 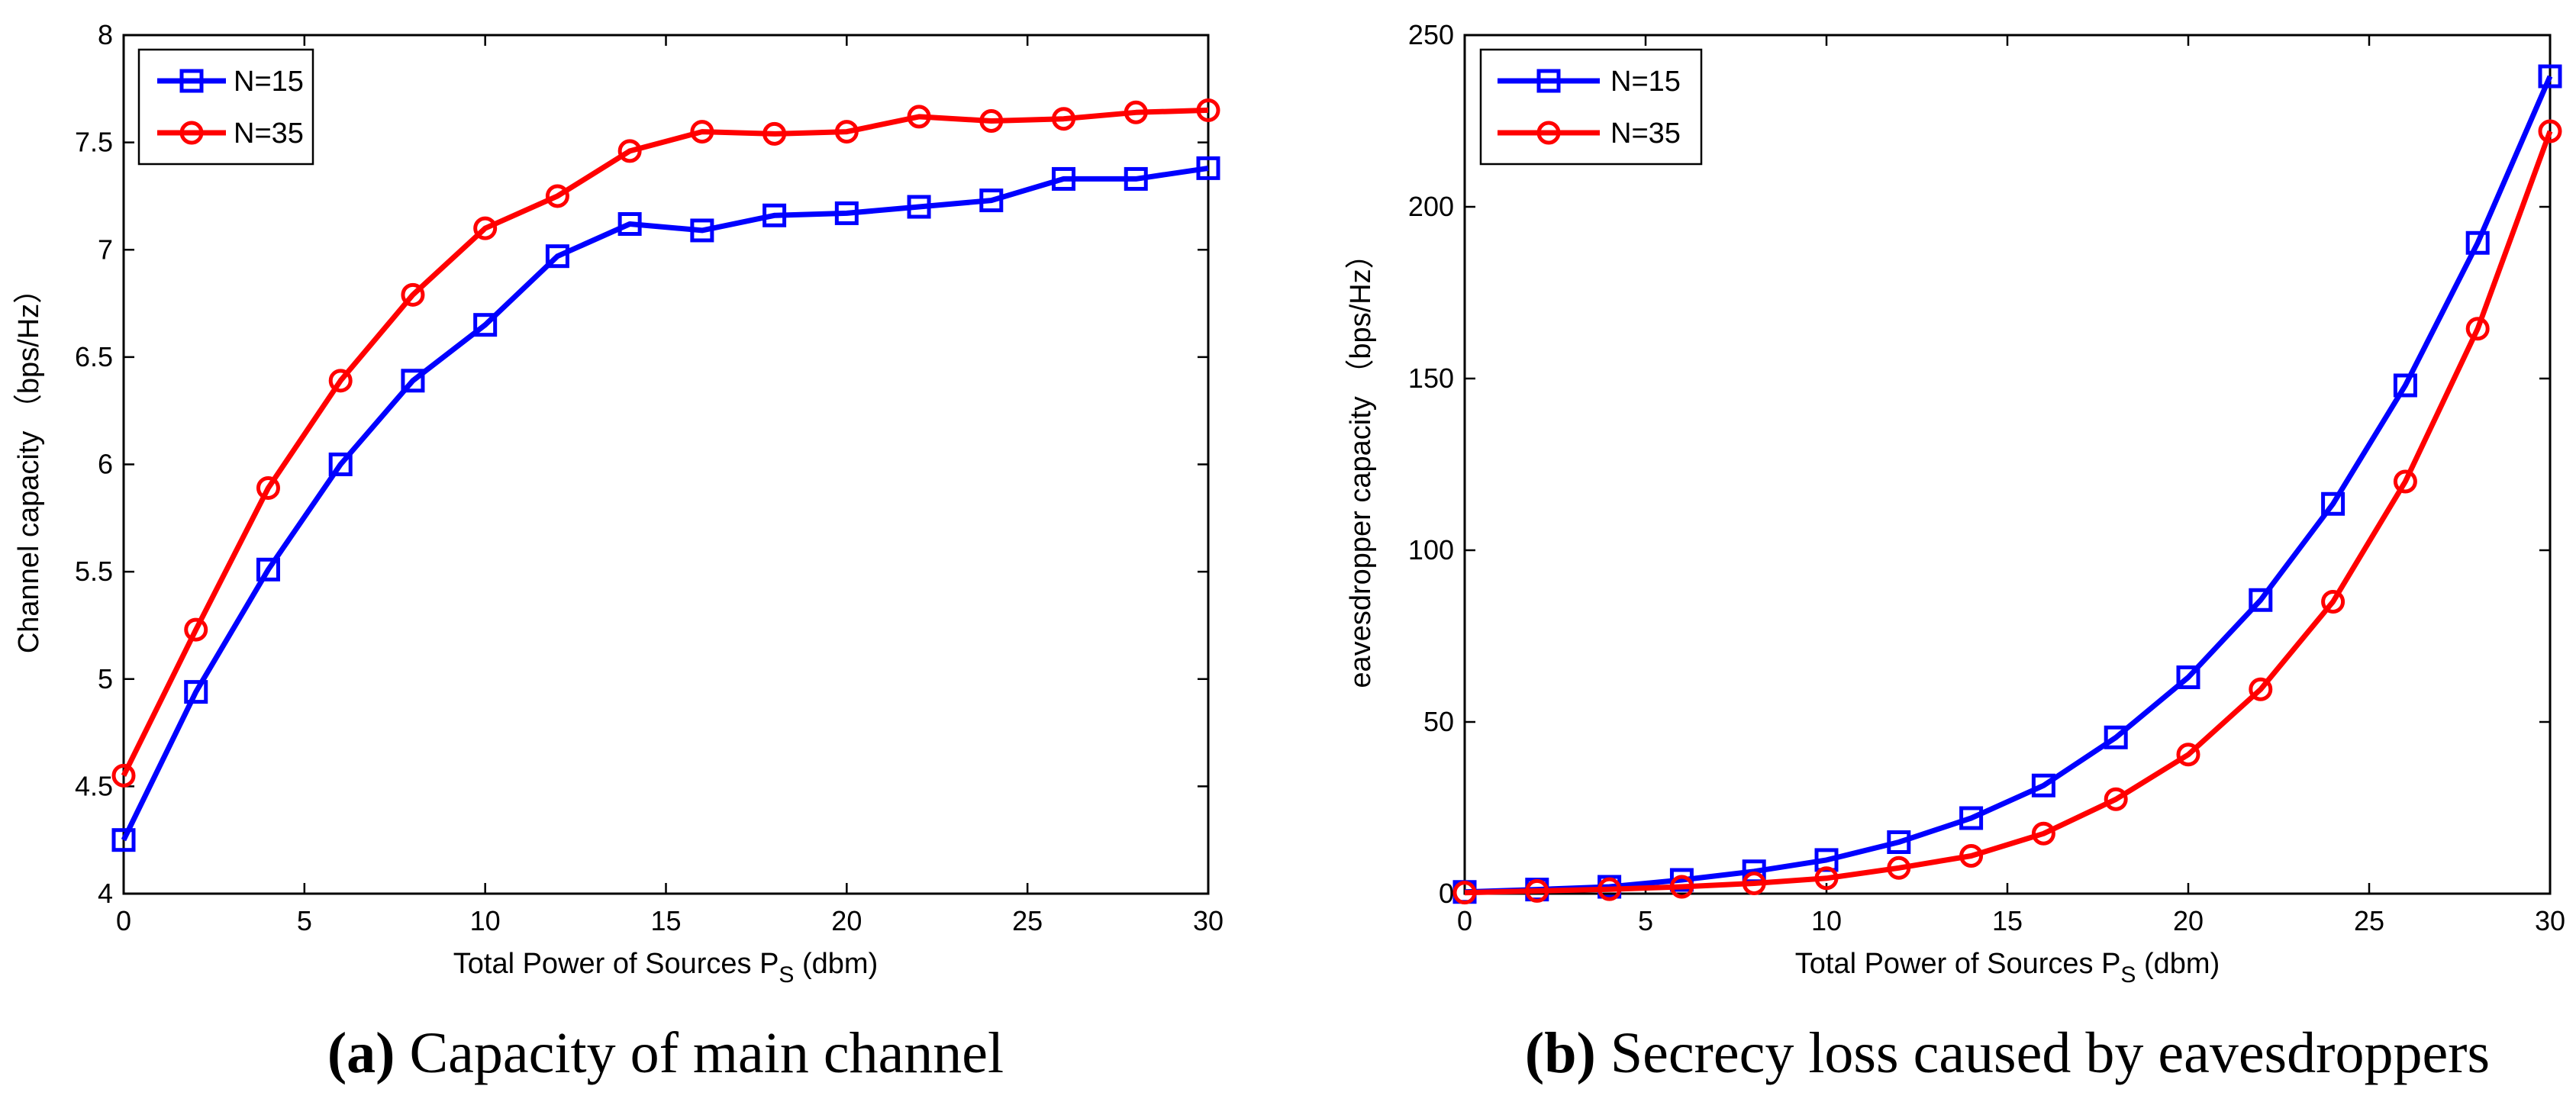 I want to click on y-tick-label-b: 0, so click(x=1446, y=893).